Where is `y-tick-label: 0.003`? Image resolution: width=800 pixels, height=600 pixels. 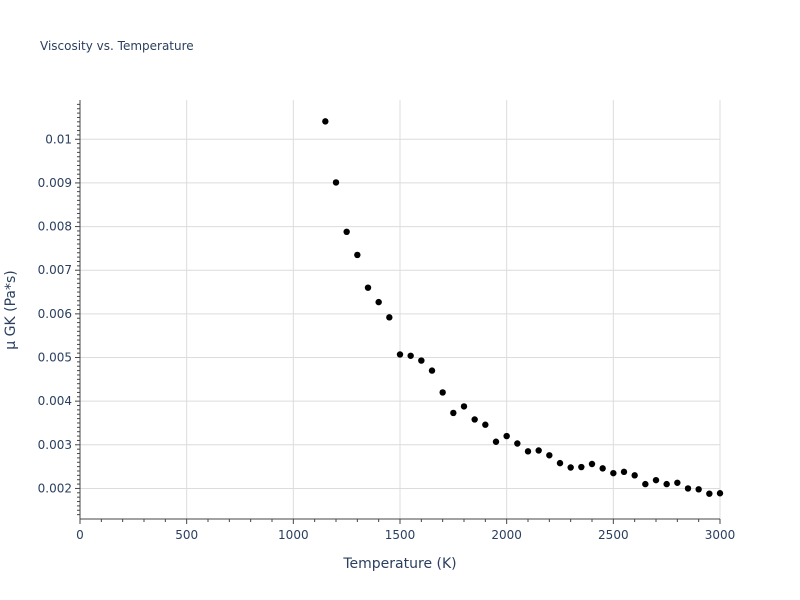
y-tick-label: 0.003 is located at coordinates (55, 445).